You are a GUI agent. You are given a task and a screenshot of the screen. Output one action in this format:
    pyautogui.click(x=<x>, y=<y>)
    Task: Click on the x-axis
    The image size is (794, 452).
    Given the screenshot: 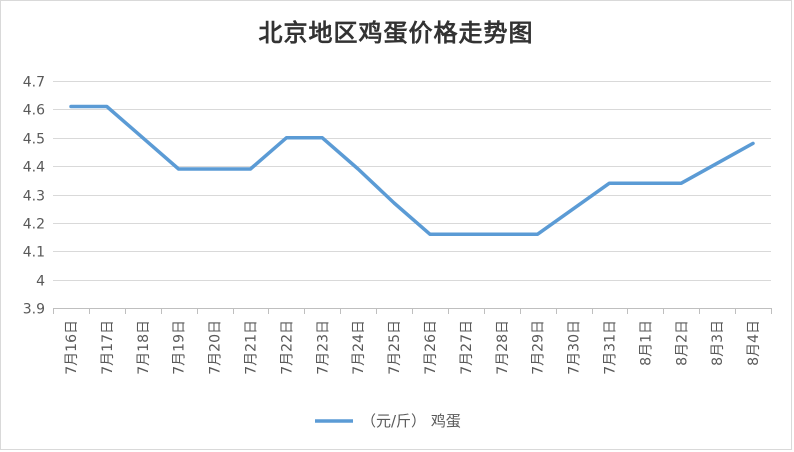 What is the action you would take?
    pyautogui.click(x=412, y=311)
    